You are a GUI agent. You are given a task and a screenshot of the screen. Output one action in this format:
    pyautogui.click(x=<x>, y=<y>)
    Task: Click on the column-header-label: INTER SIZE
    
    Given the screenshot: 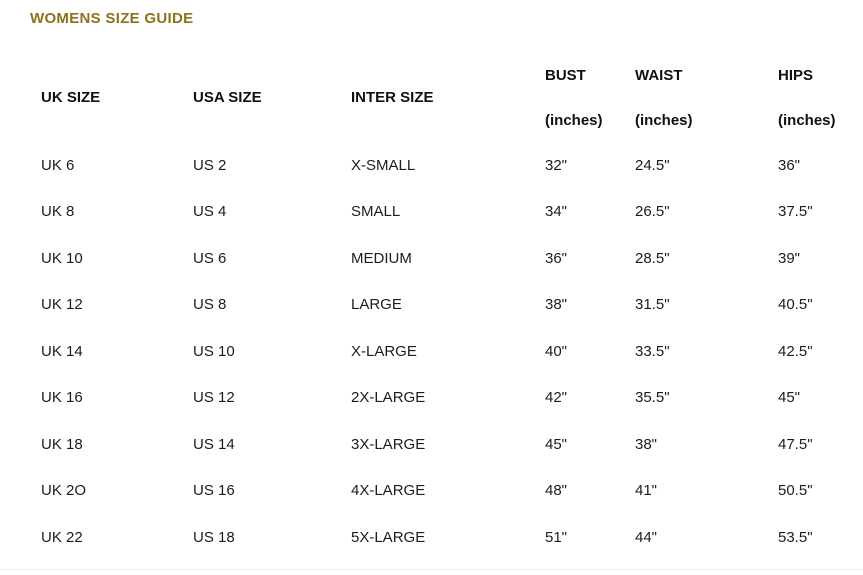 What is the action you would take?
    pyautogui.click(x=392, y=97)
    